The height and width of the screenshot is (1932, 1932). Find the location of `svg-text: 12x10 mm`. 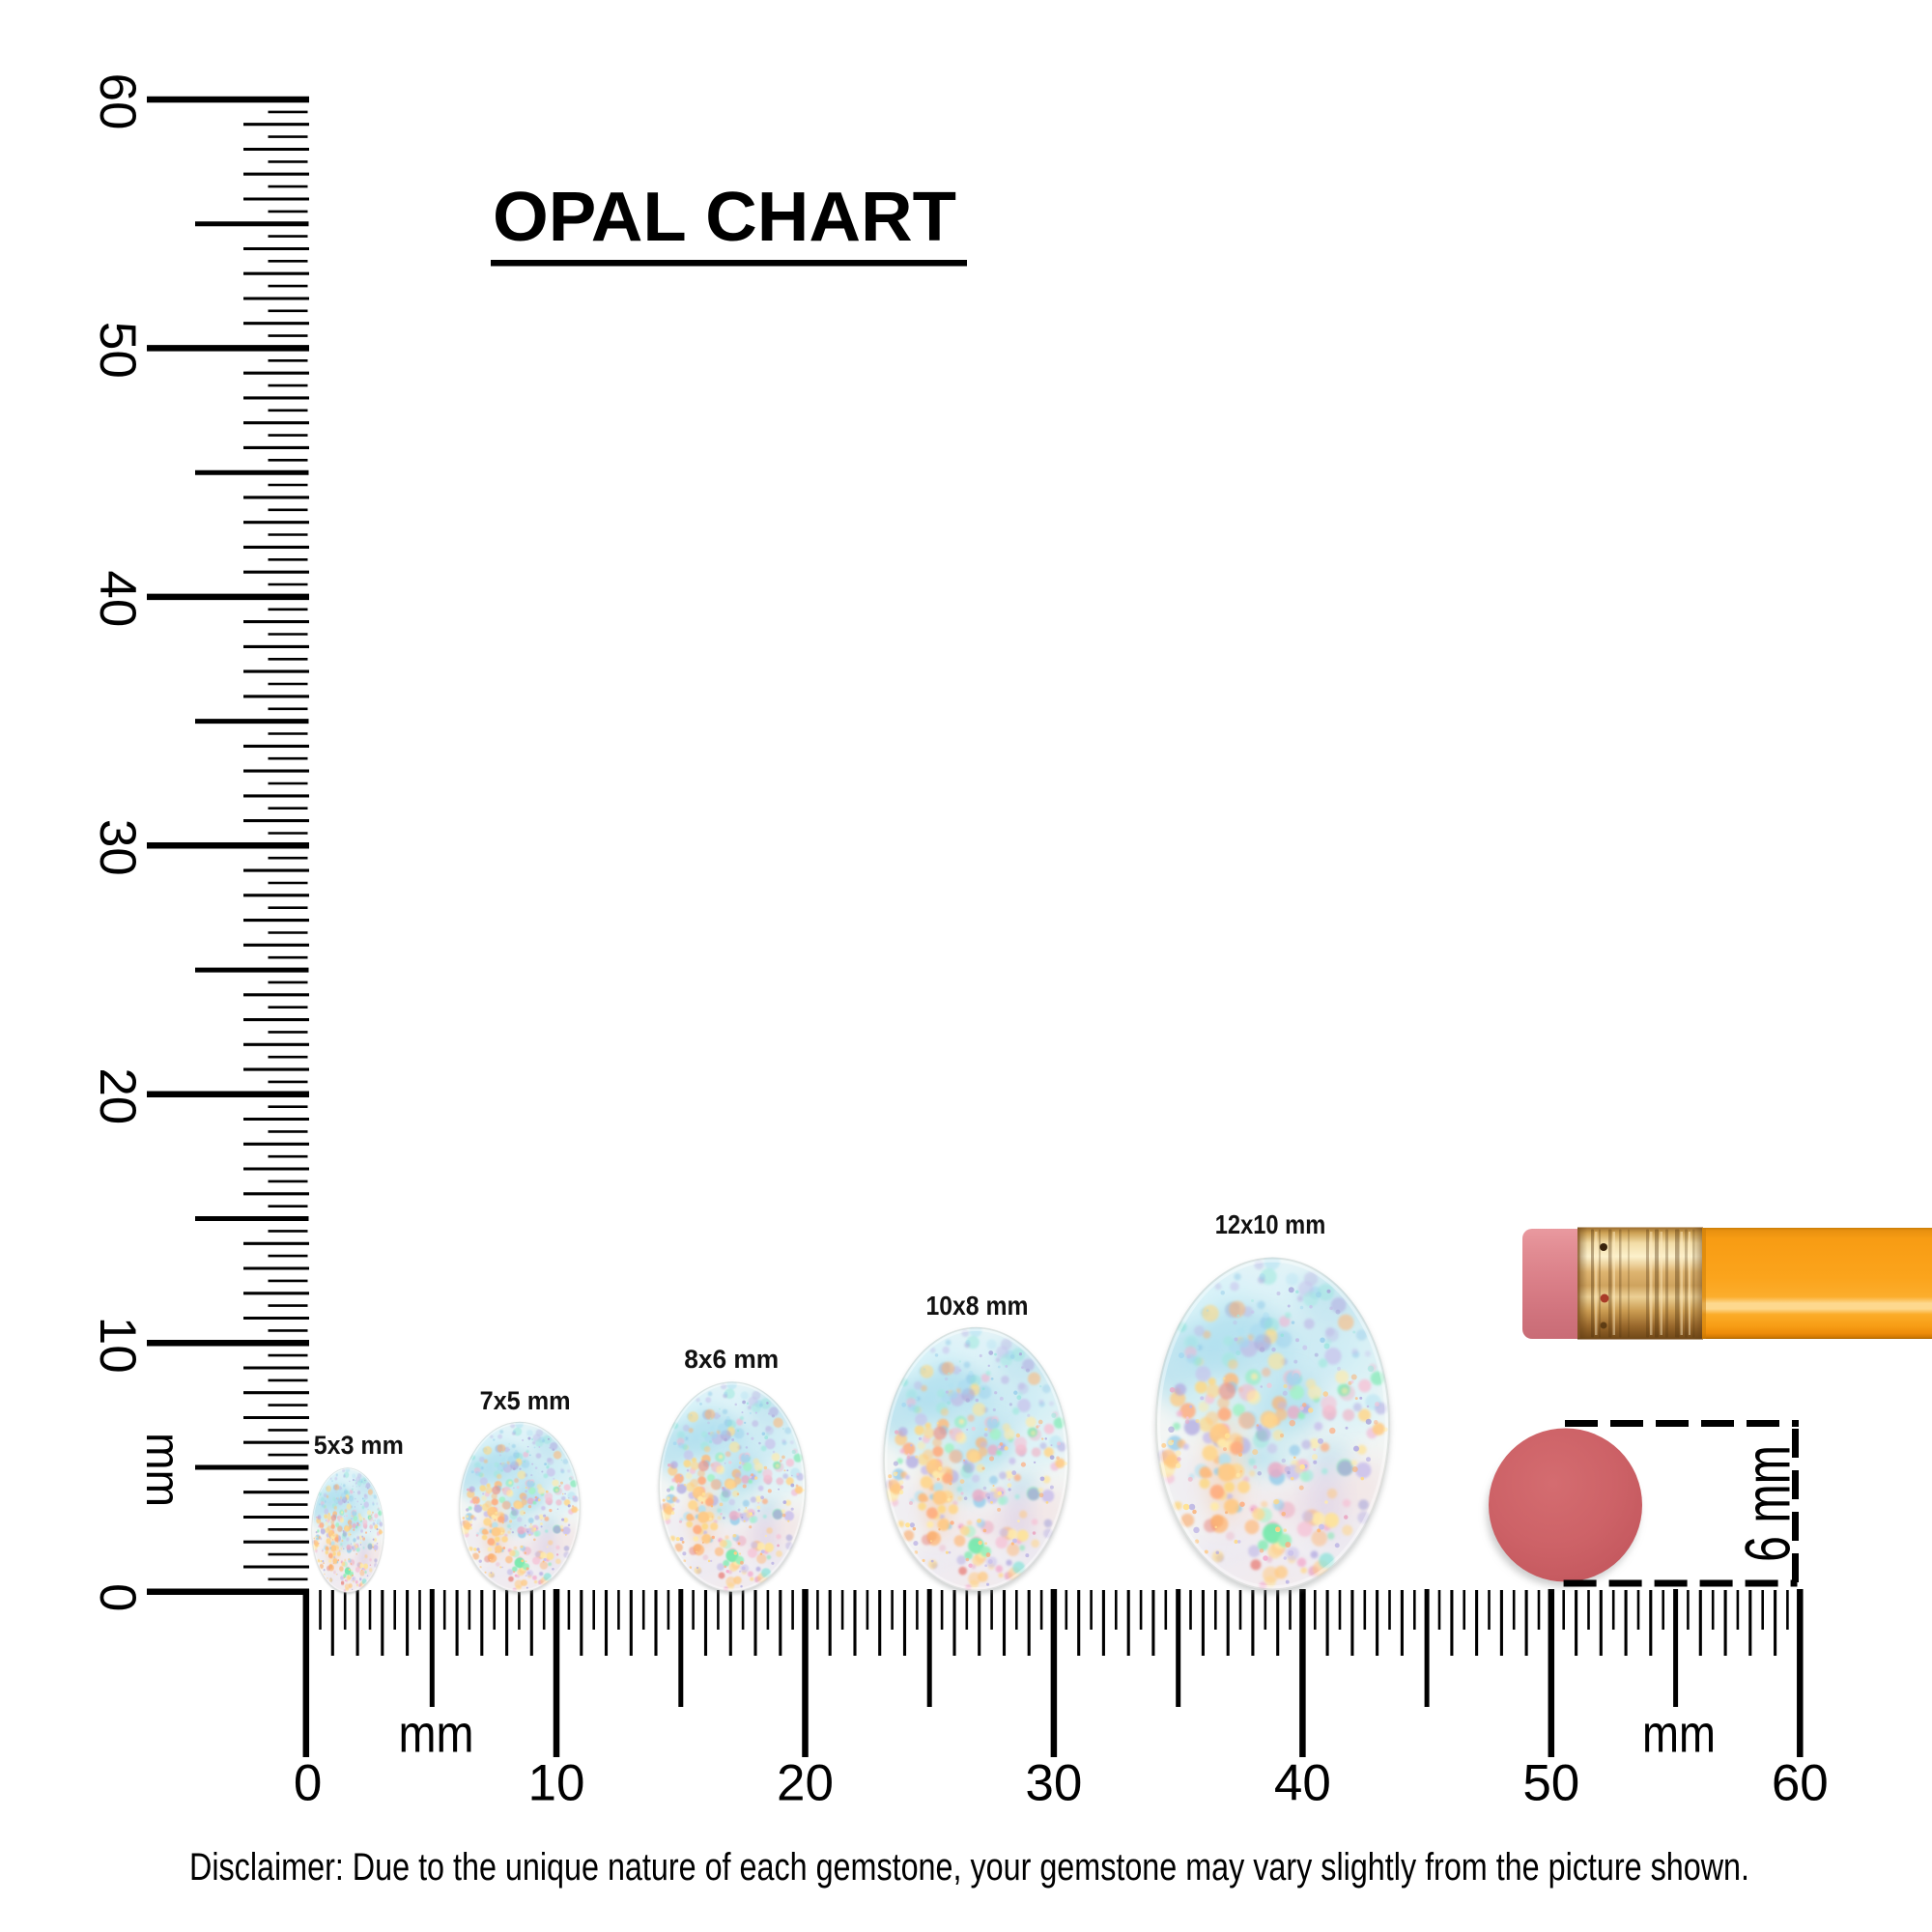

svg-text: 12x10 mm is located at coordinates (1270, 1224).